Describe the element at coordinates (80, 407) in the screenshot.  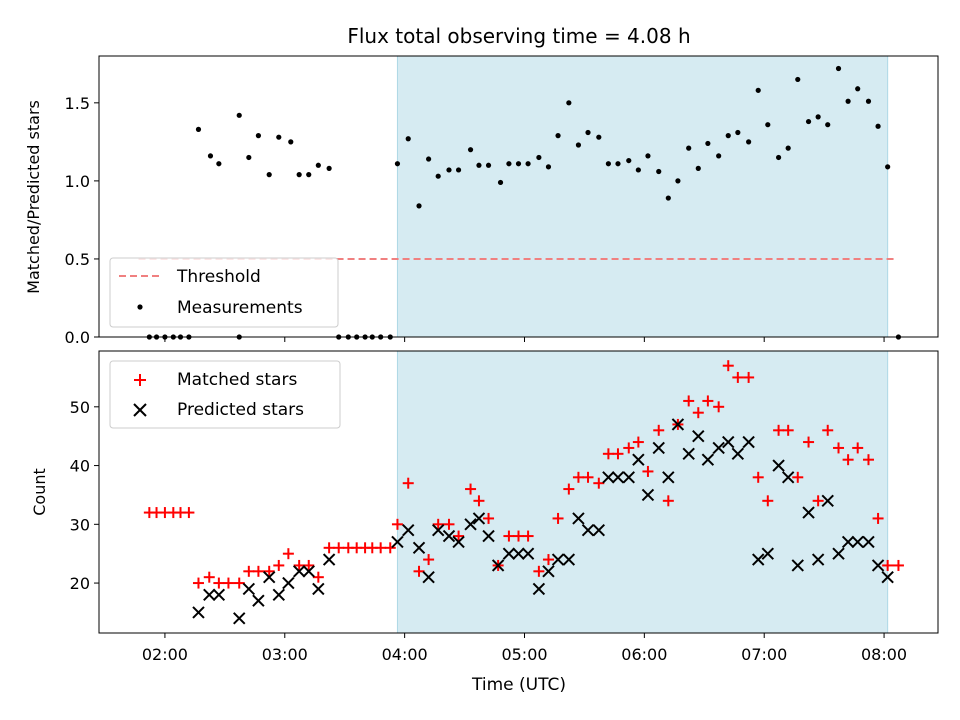
I see `y-tick-label: 50` at that location.